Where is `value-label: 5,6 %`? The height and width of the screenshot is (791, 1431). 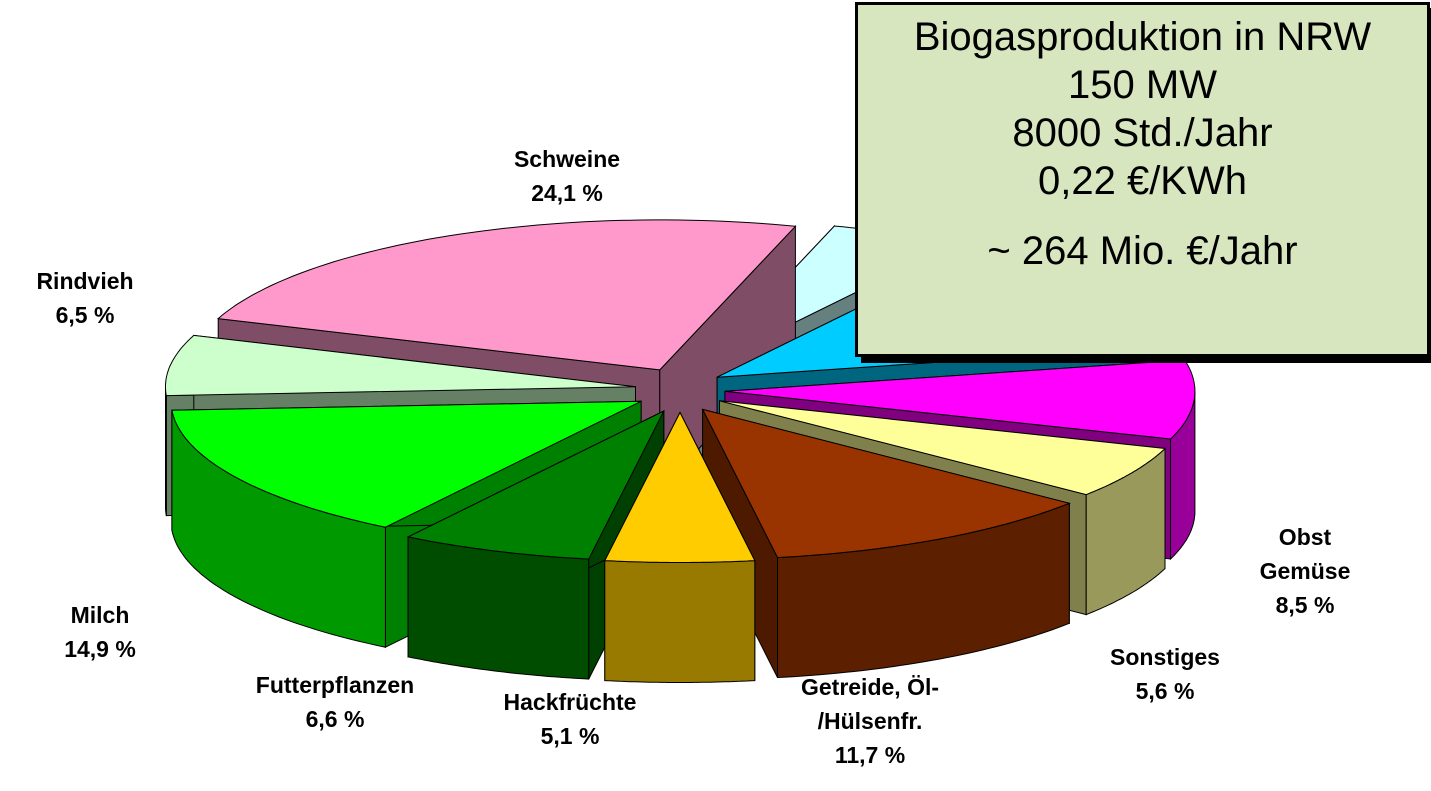
value-label: 5,6 % is located at coordinates (1165, 691).